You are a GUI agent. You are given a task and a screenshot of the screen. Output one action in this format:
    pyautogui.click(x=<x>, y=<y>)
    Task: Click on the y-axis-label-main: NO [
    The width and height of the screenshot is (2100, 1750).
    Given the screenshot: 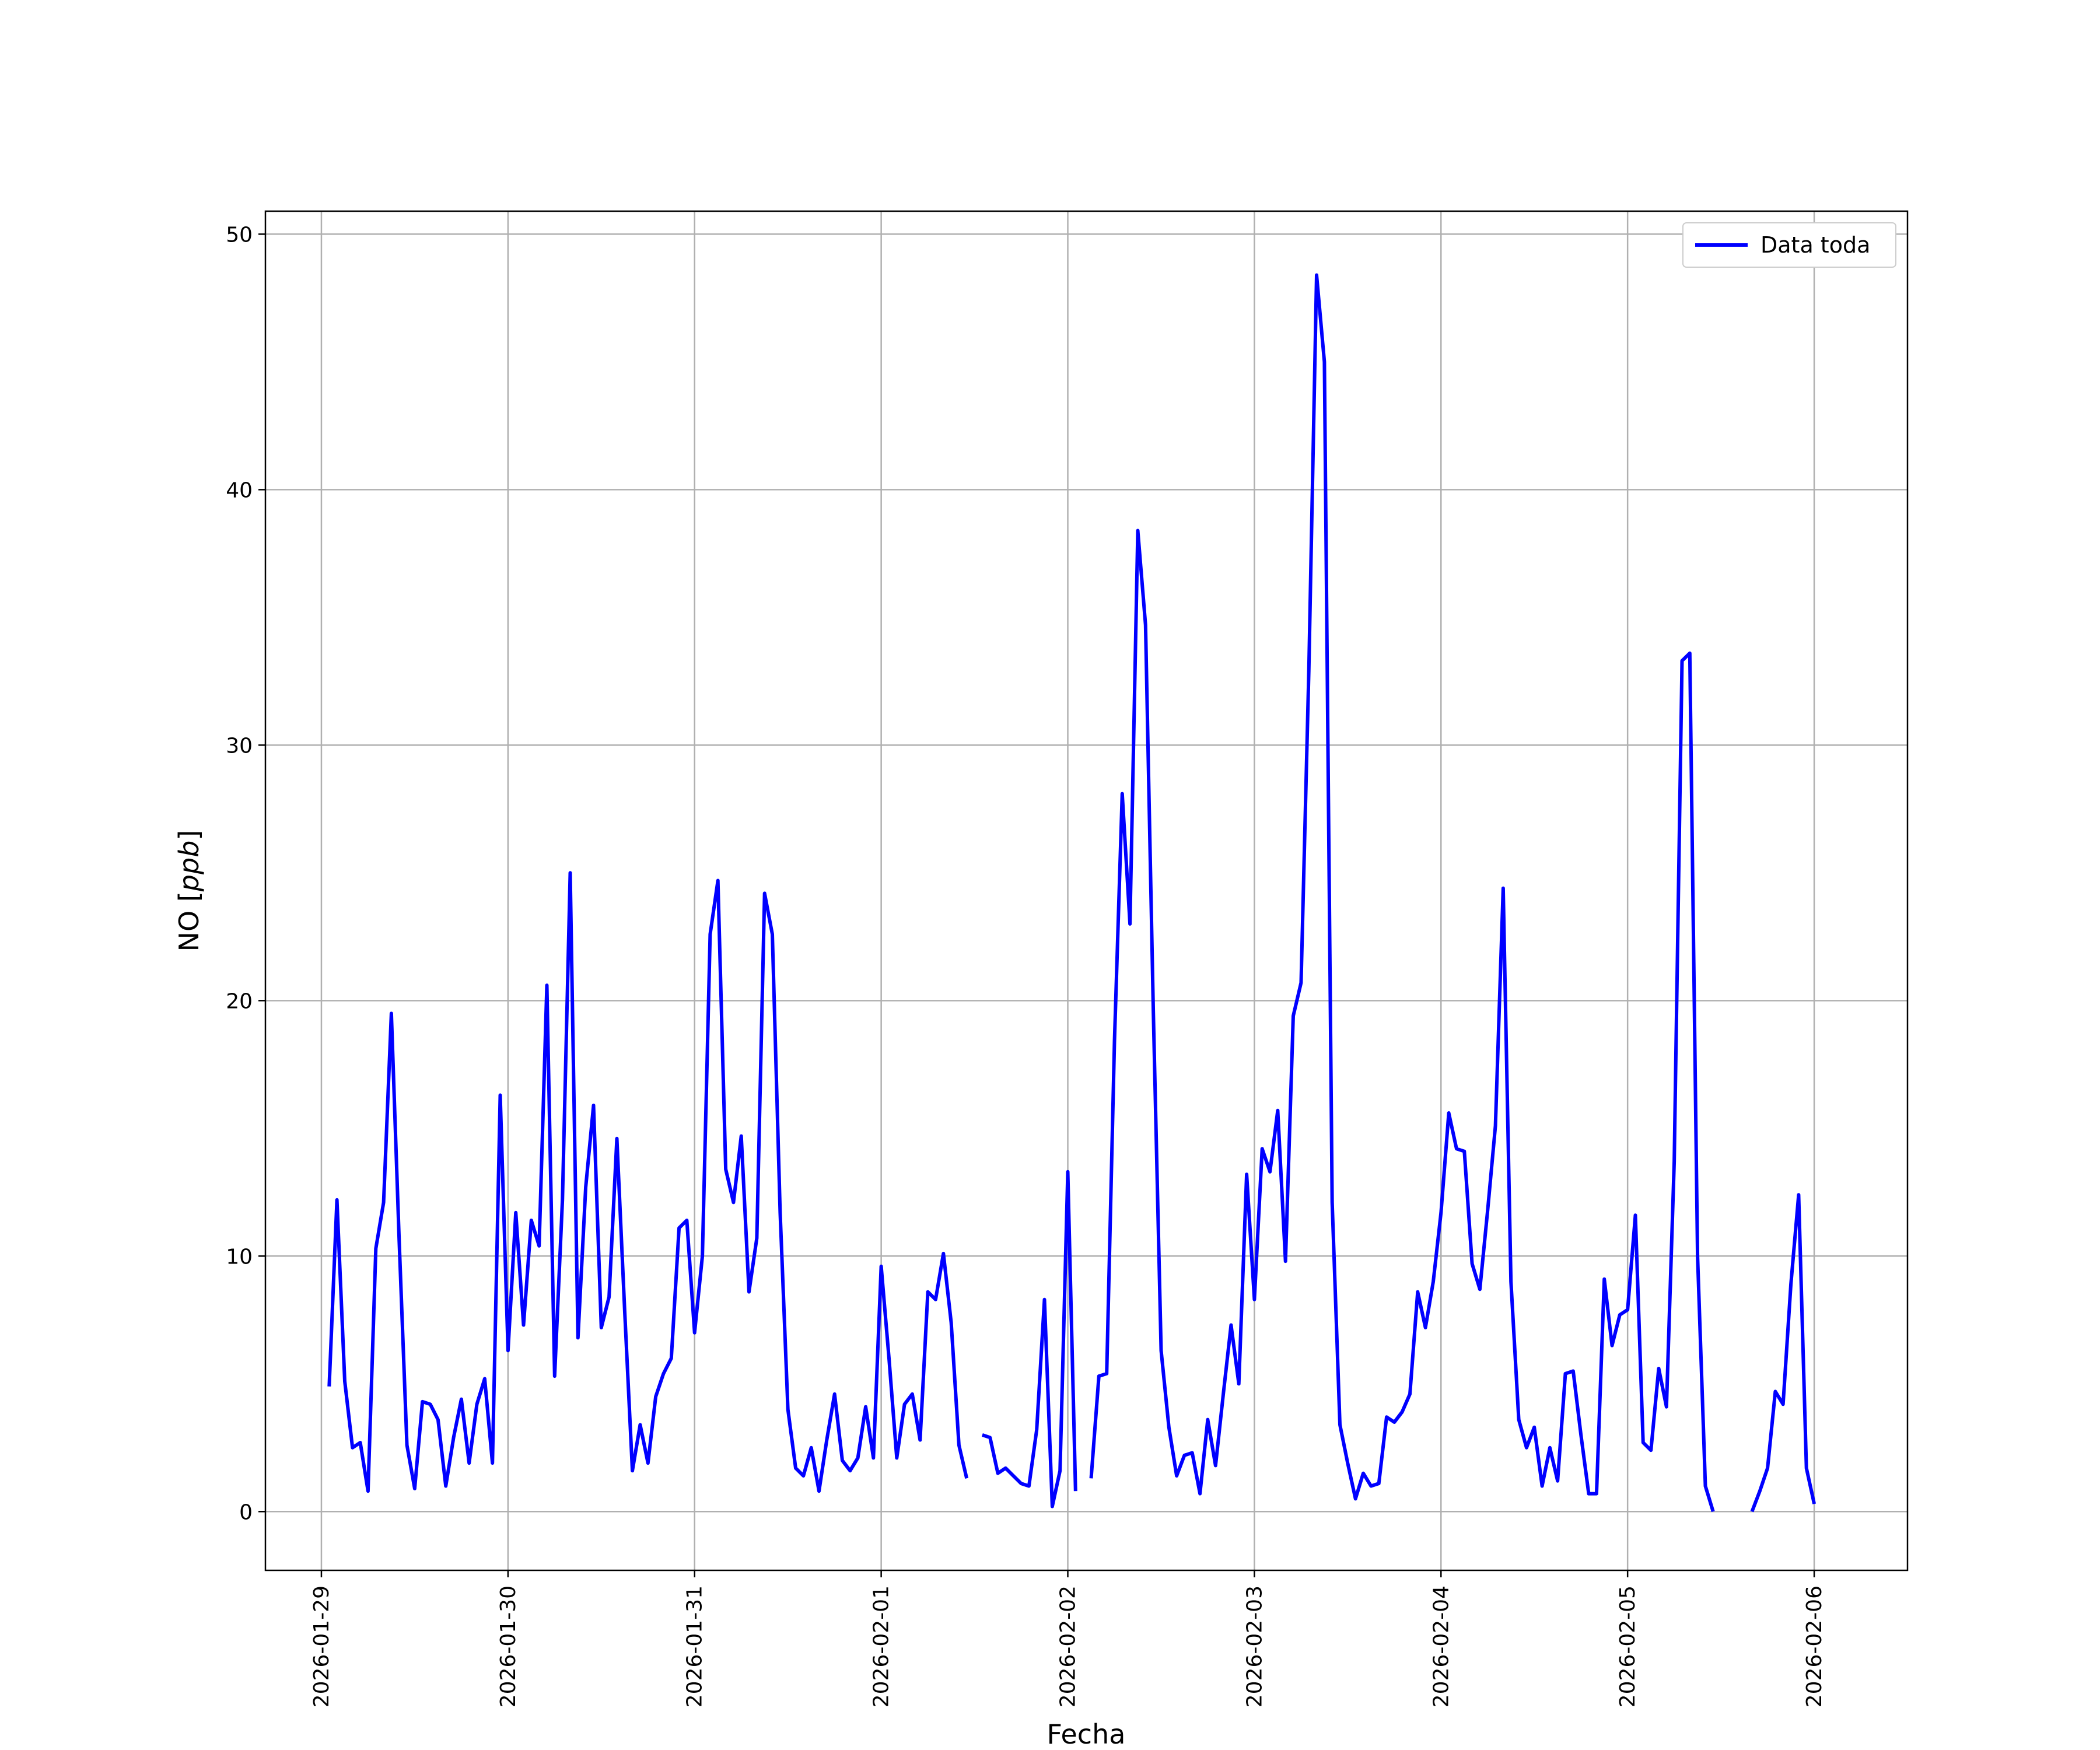 What is the action you would take?
    pyautogui.click(x=189, y=921)
    